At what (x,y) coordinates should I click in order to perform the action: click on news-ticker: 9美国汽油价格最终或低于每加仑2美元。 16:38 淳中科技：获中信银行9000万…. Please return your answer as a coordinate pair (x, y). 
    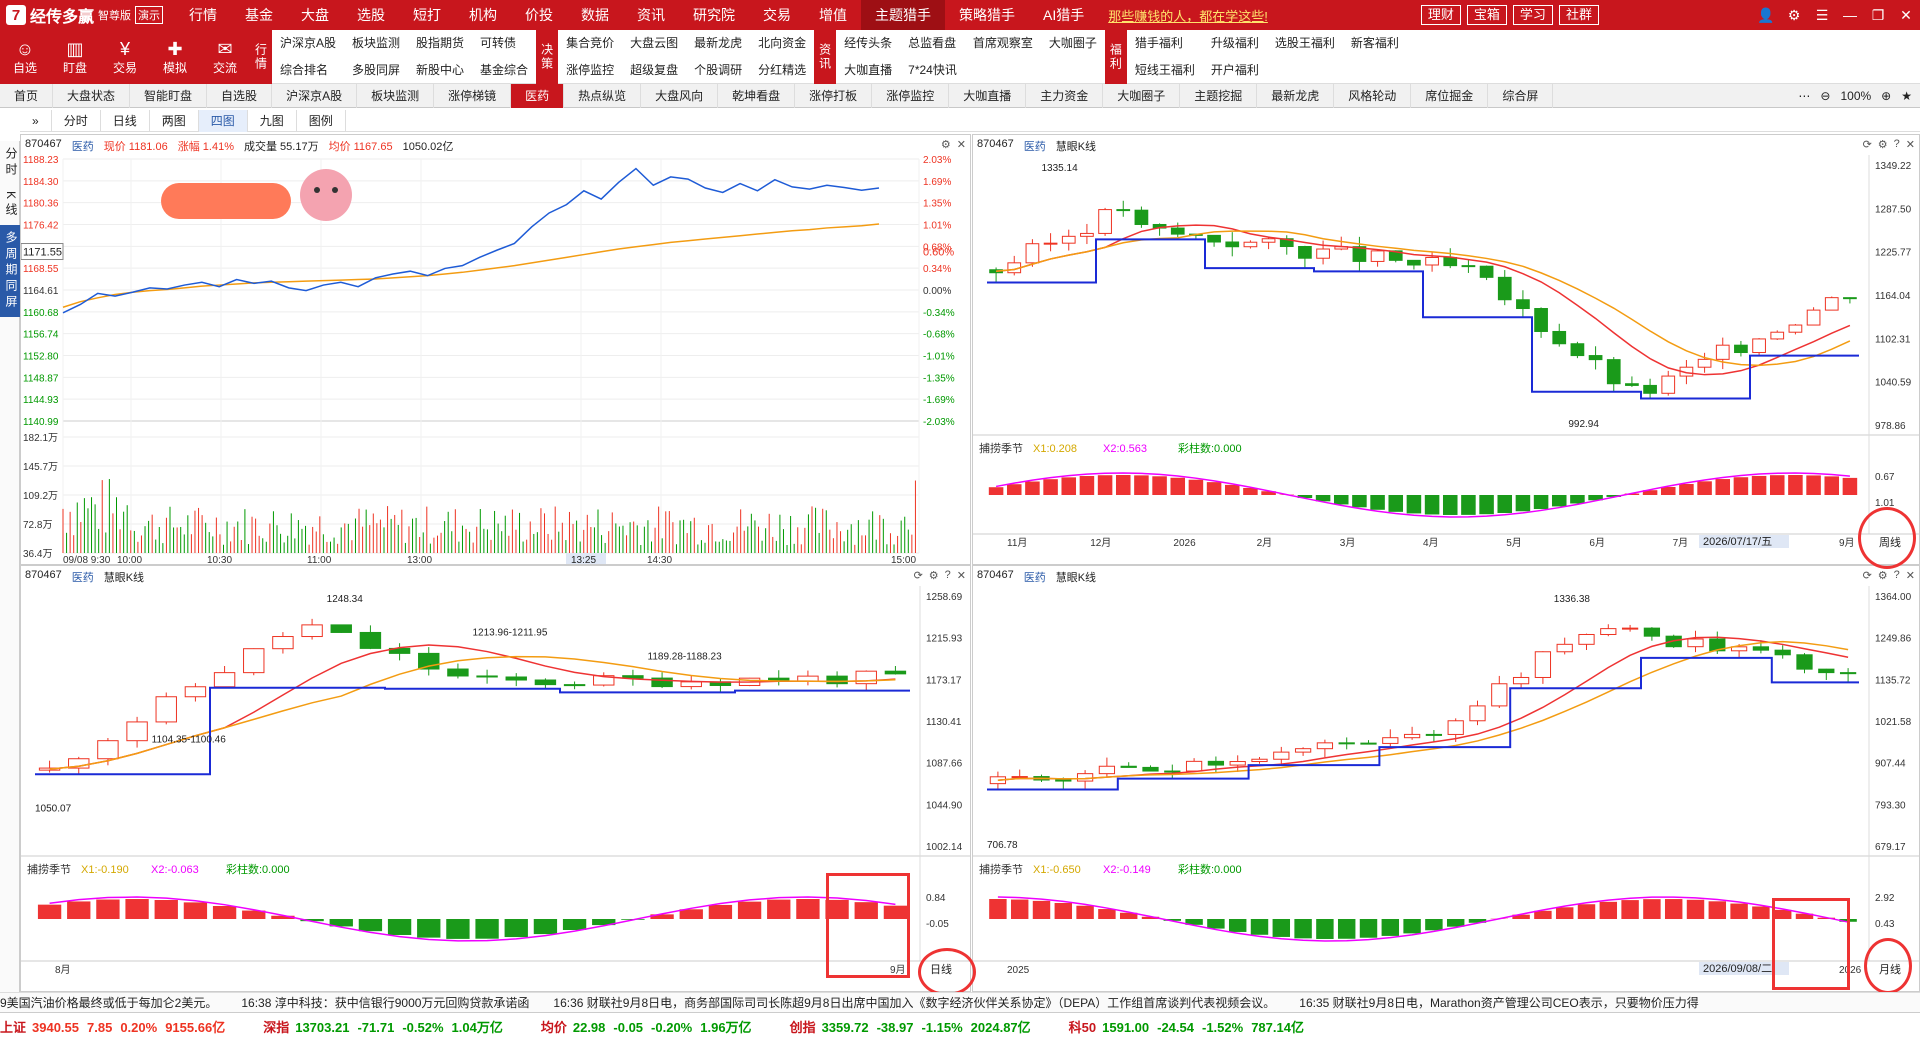
    Looking at the image, I should click on (960, 1002).